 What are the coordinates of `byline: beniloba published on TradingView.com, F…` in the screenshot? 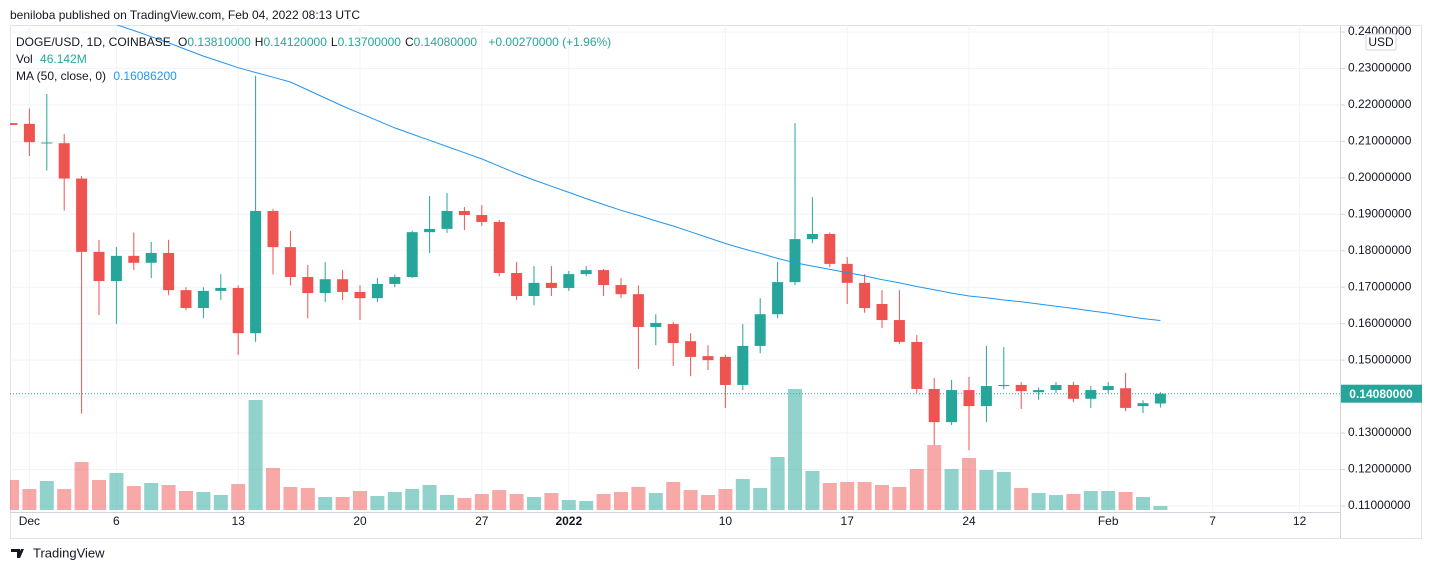 It's located at (185, 15).